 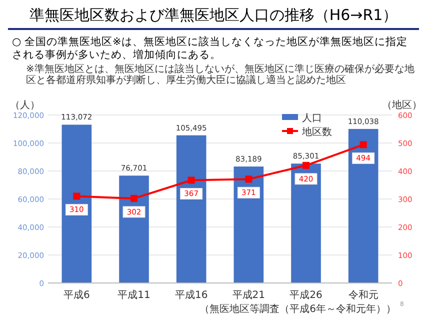 I want to click on x-tick-label: 令和元, so click(x=363, y=295).